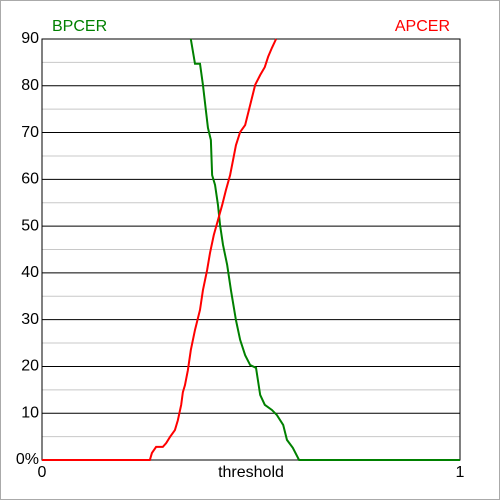 The width and height of the screenshot is (500, 500). I want to click on x-tick-label: 0, so click(42, 472).